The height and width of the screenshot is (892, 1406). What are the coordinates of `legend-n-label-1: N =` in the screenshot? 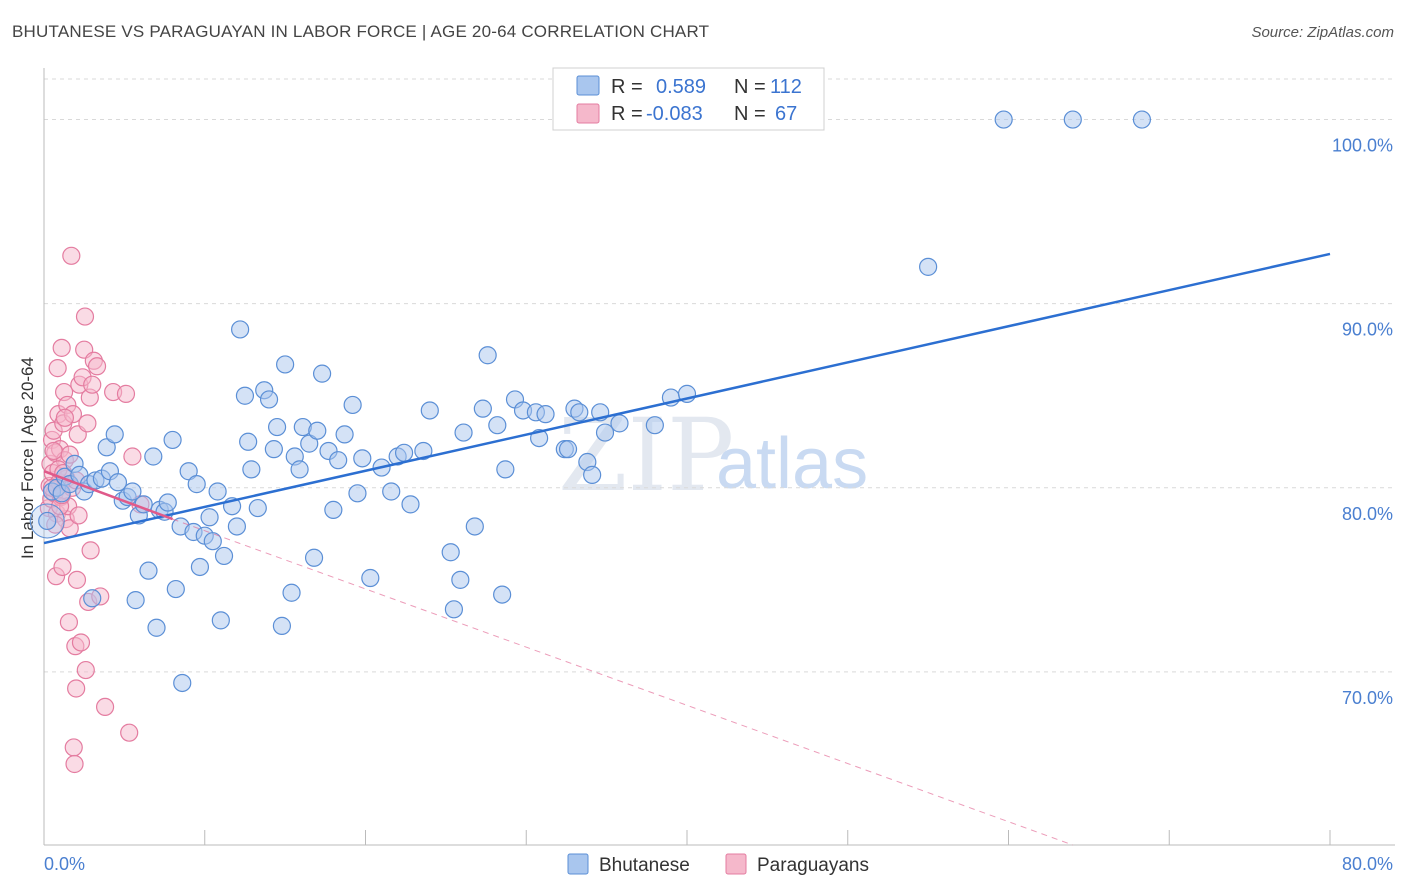 It's located at (750, 87).